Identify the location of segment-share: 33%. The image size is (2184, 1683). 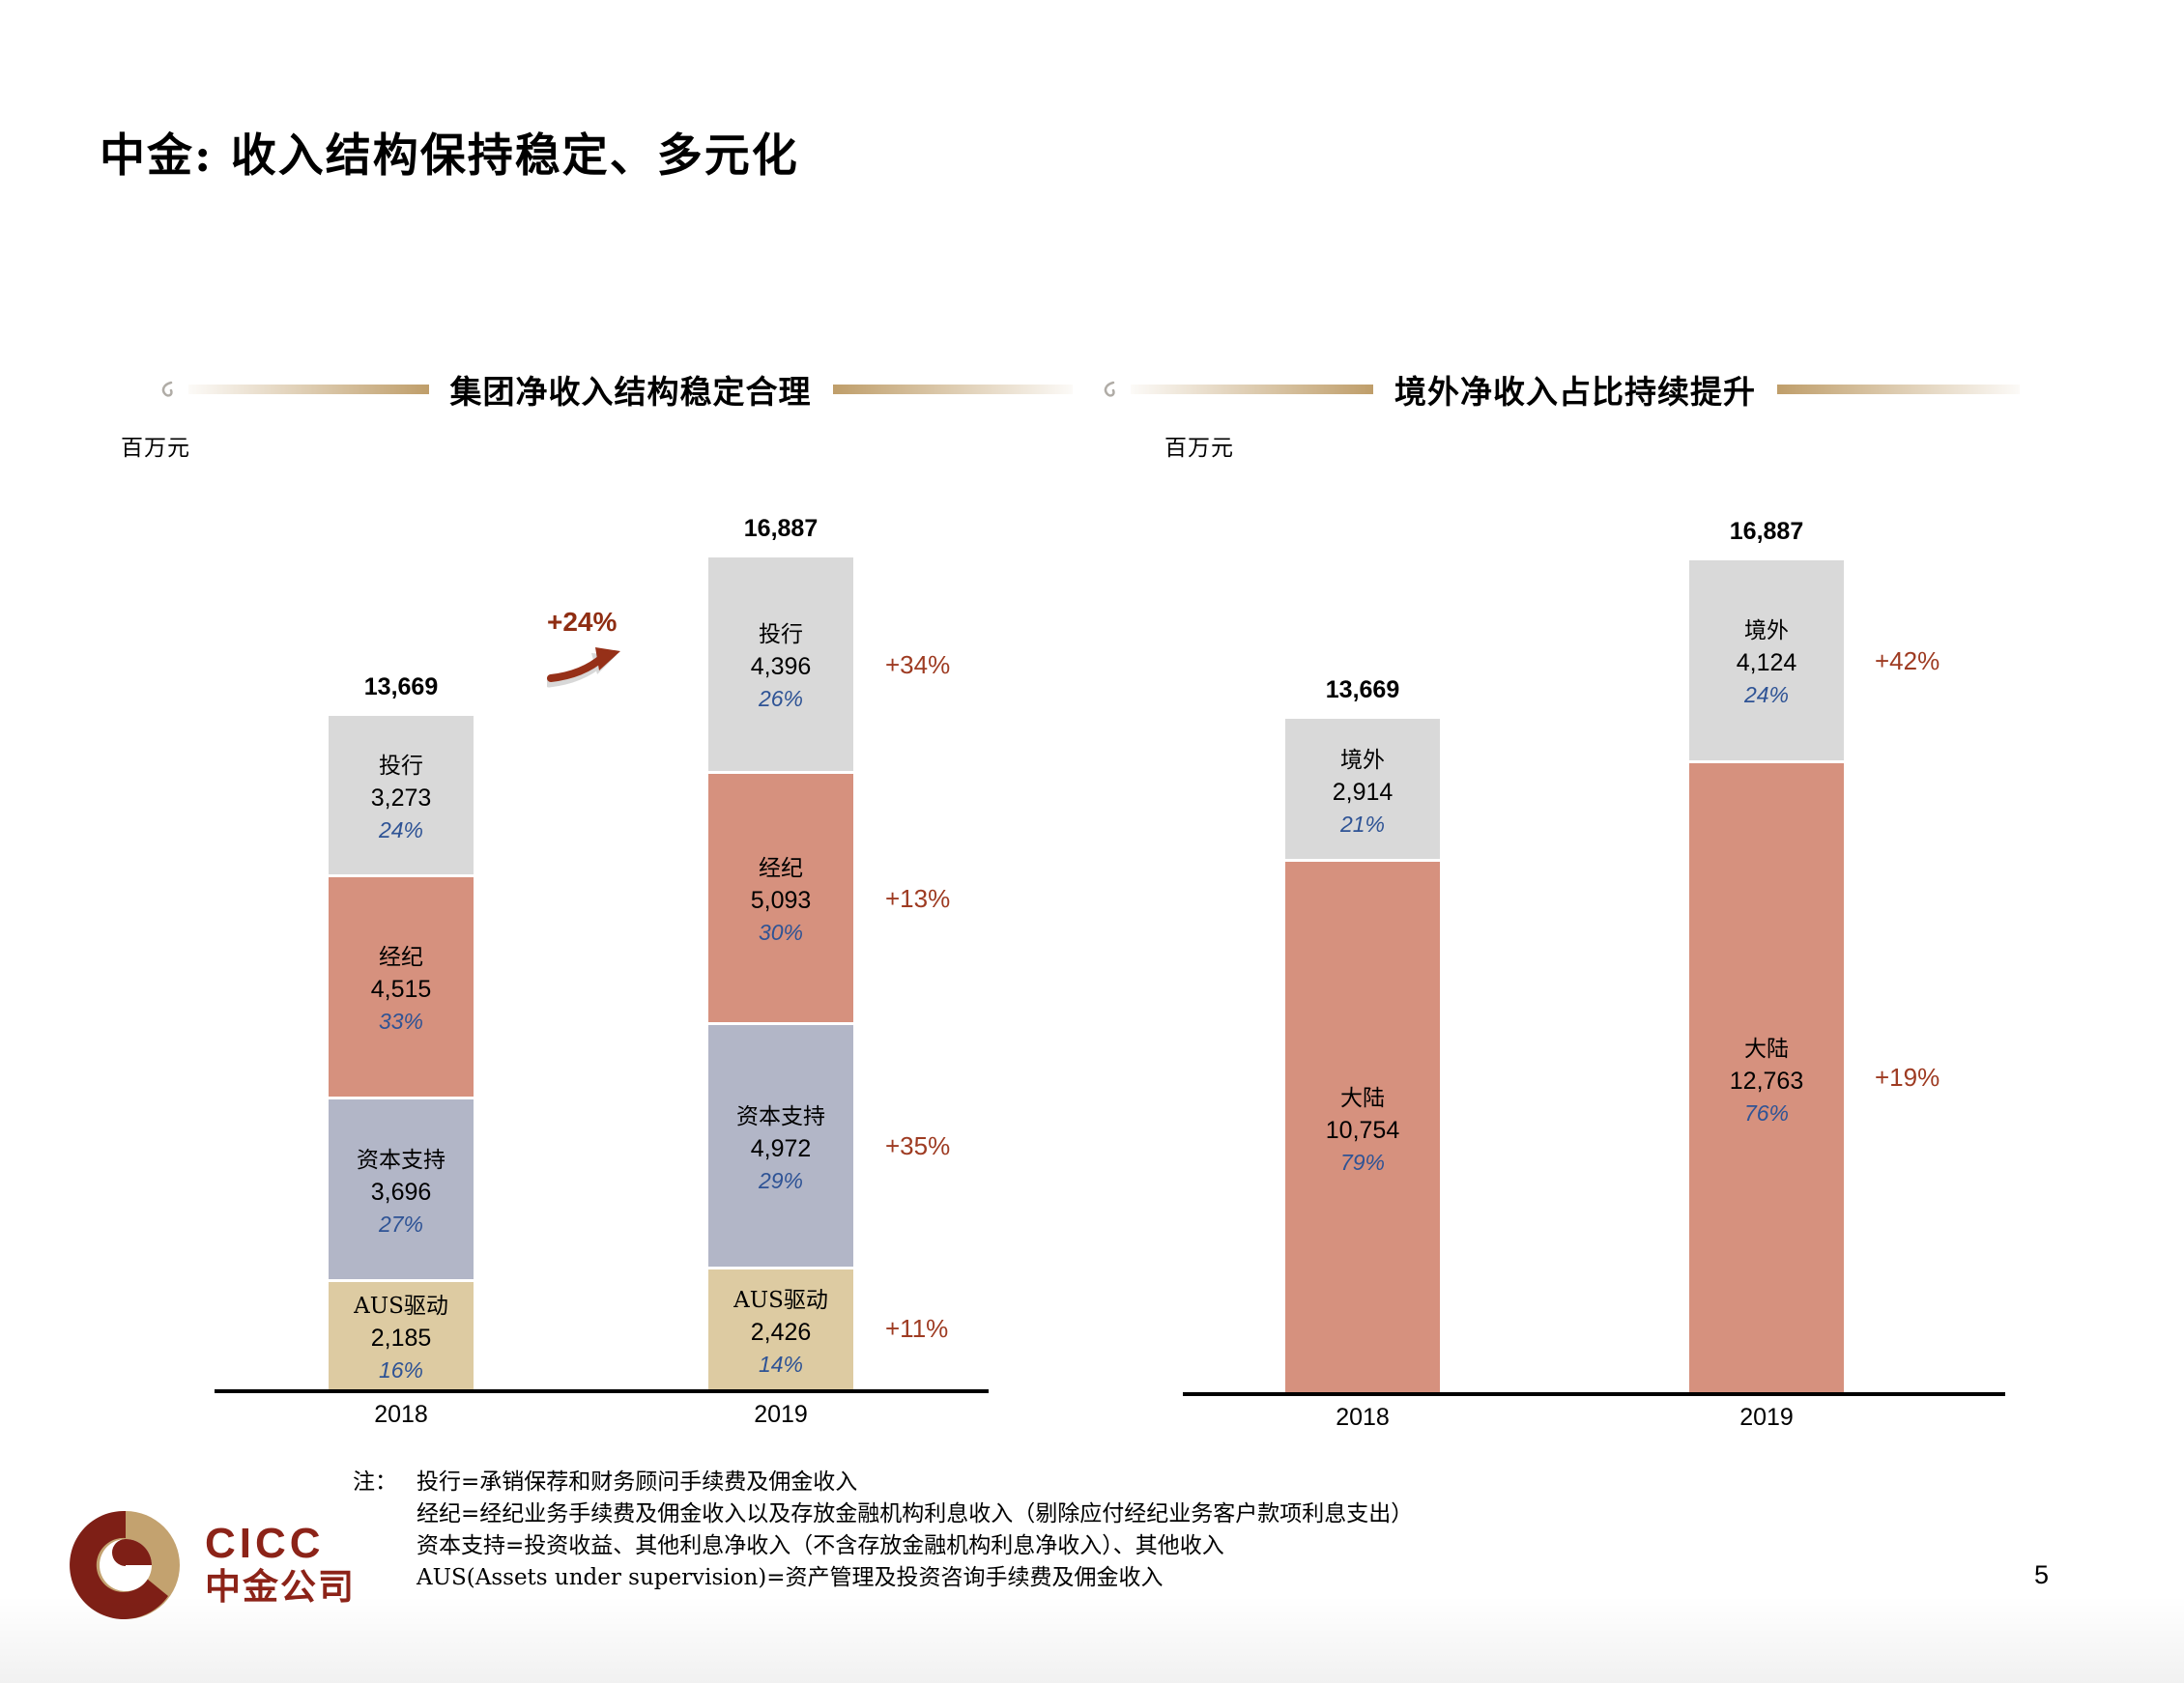
(401, 1022).